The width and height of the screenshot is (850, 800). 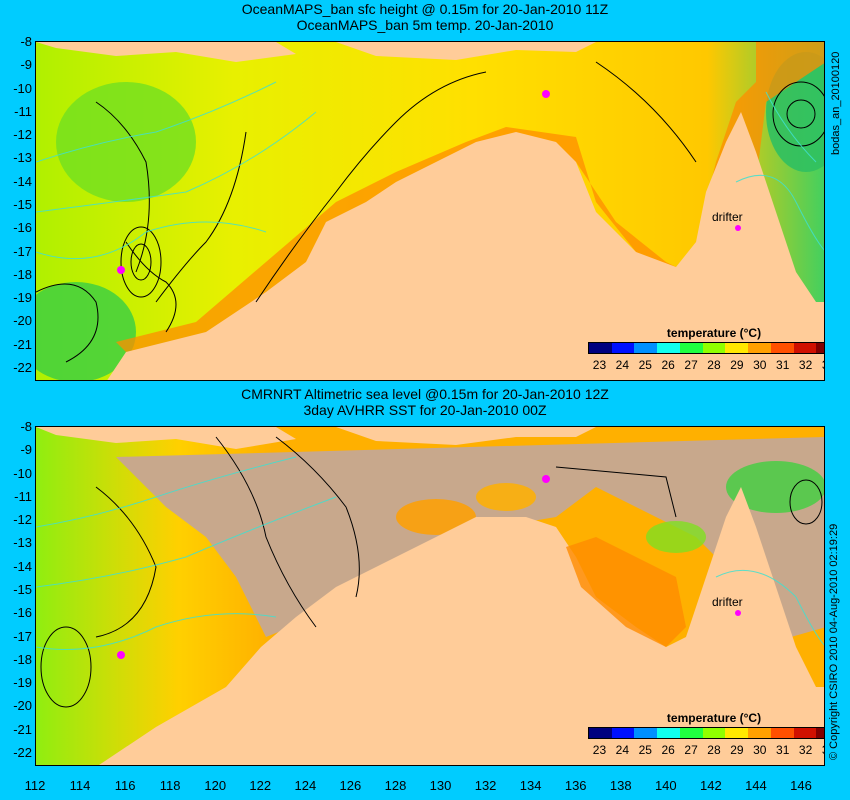 I want to click on longitude-tick-label: 118, so click(x=170, y=785).